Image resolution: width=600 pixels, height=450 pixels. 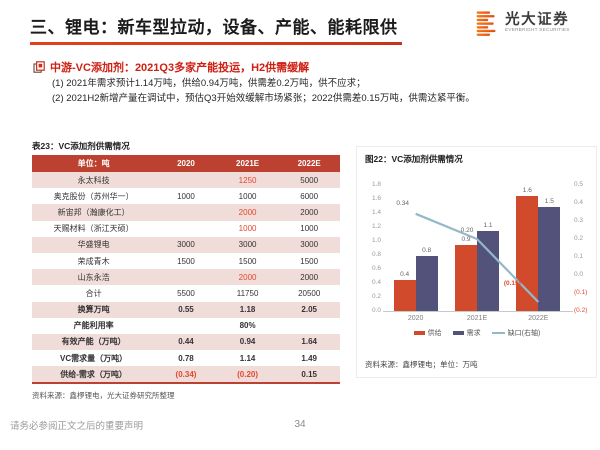 I want to click on cell-value: 1.18, so click(x=247, y=309).